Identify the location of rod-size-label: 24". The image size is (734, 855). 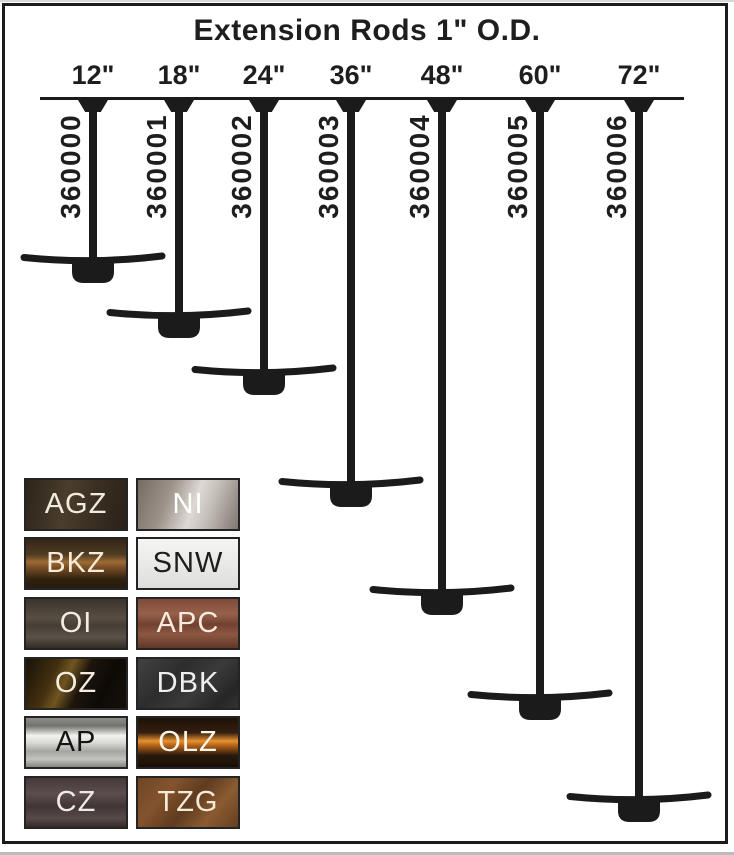
(264, 75).